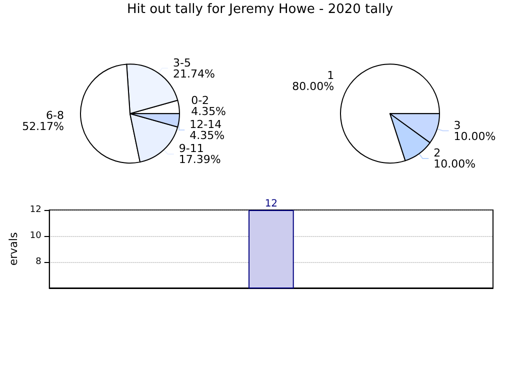 This screenshot has width=520, height=390. Describe the element at coordinates (182, 63) in the screenshot. I see `slice-label: 3-5` at that location.